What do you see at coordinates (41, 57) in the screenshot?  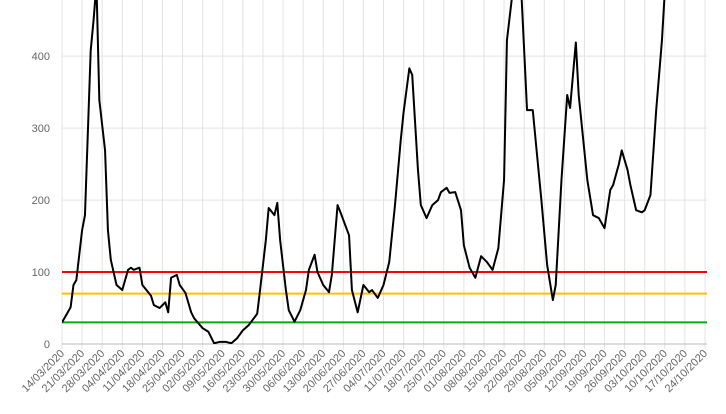 I see `y-tick-label: 400` at bounding box center [41, 57].